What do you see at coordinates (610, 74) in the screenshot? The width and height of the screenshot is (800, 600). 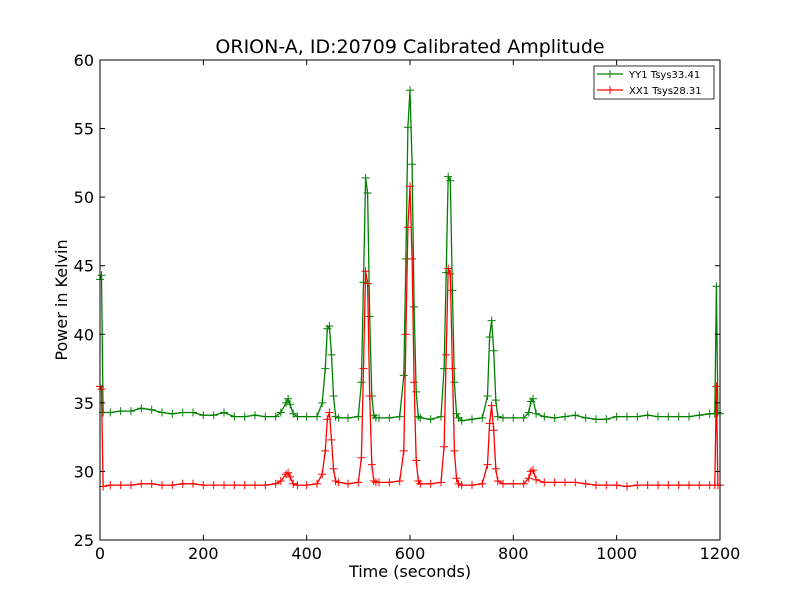 I see `legend-marker` at bounding box center [610, 74].